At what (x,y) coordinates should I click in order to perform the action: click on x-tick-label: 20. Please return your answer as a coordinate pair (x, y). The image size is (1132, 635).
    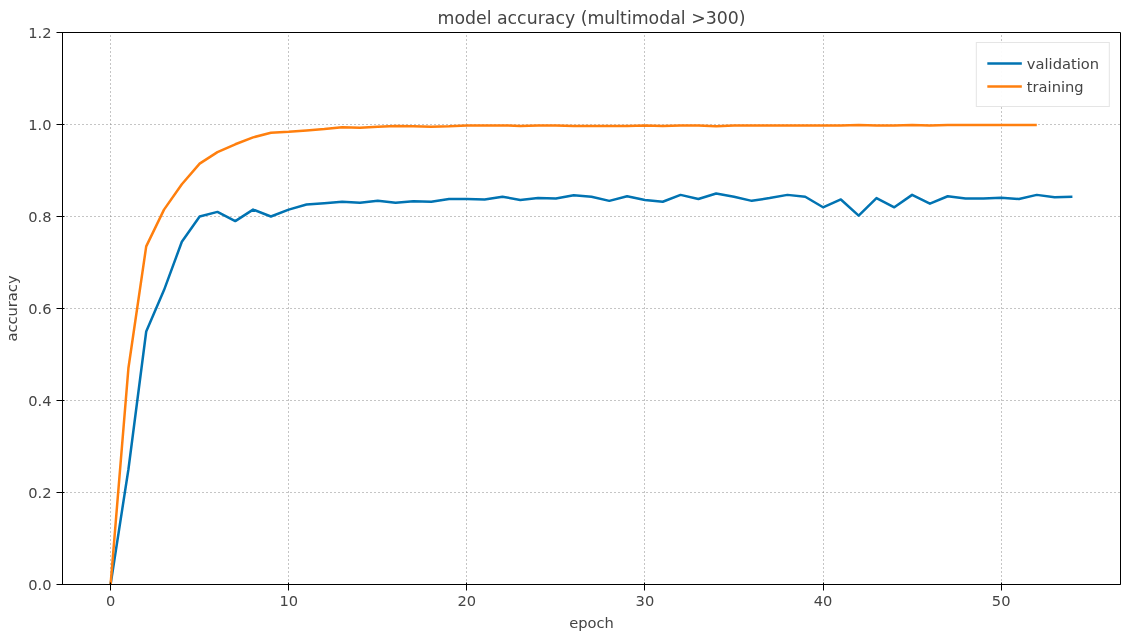
    Looking at the image, I should click on (467, 600).